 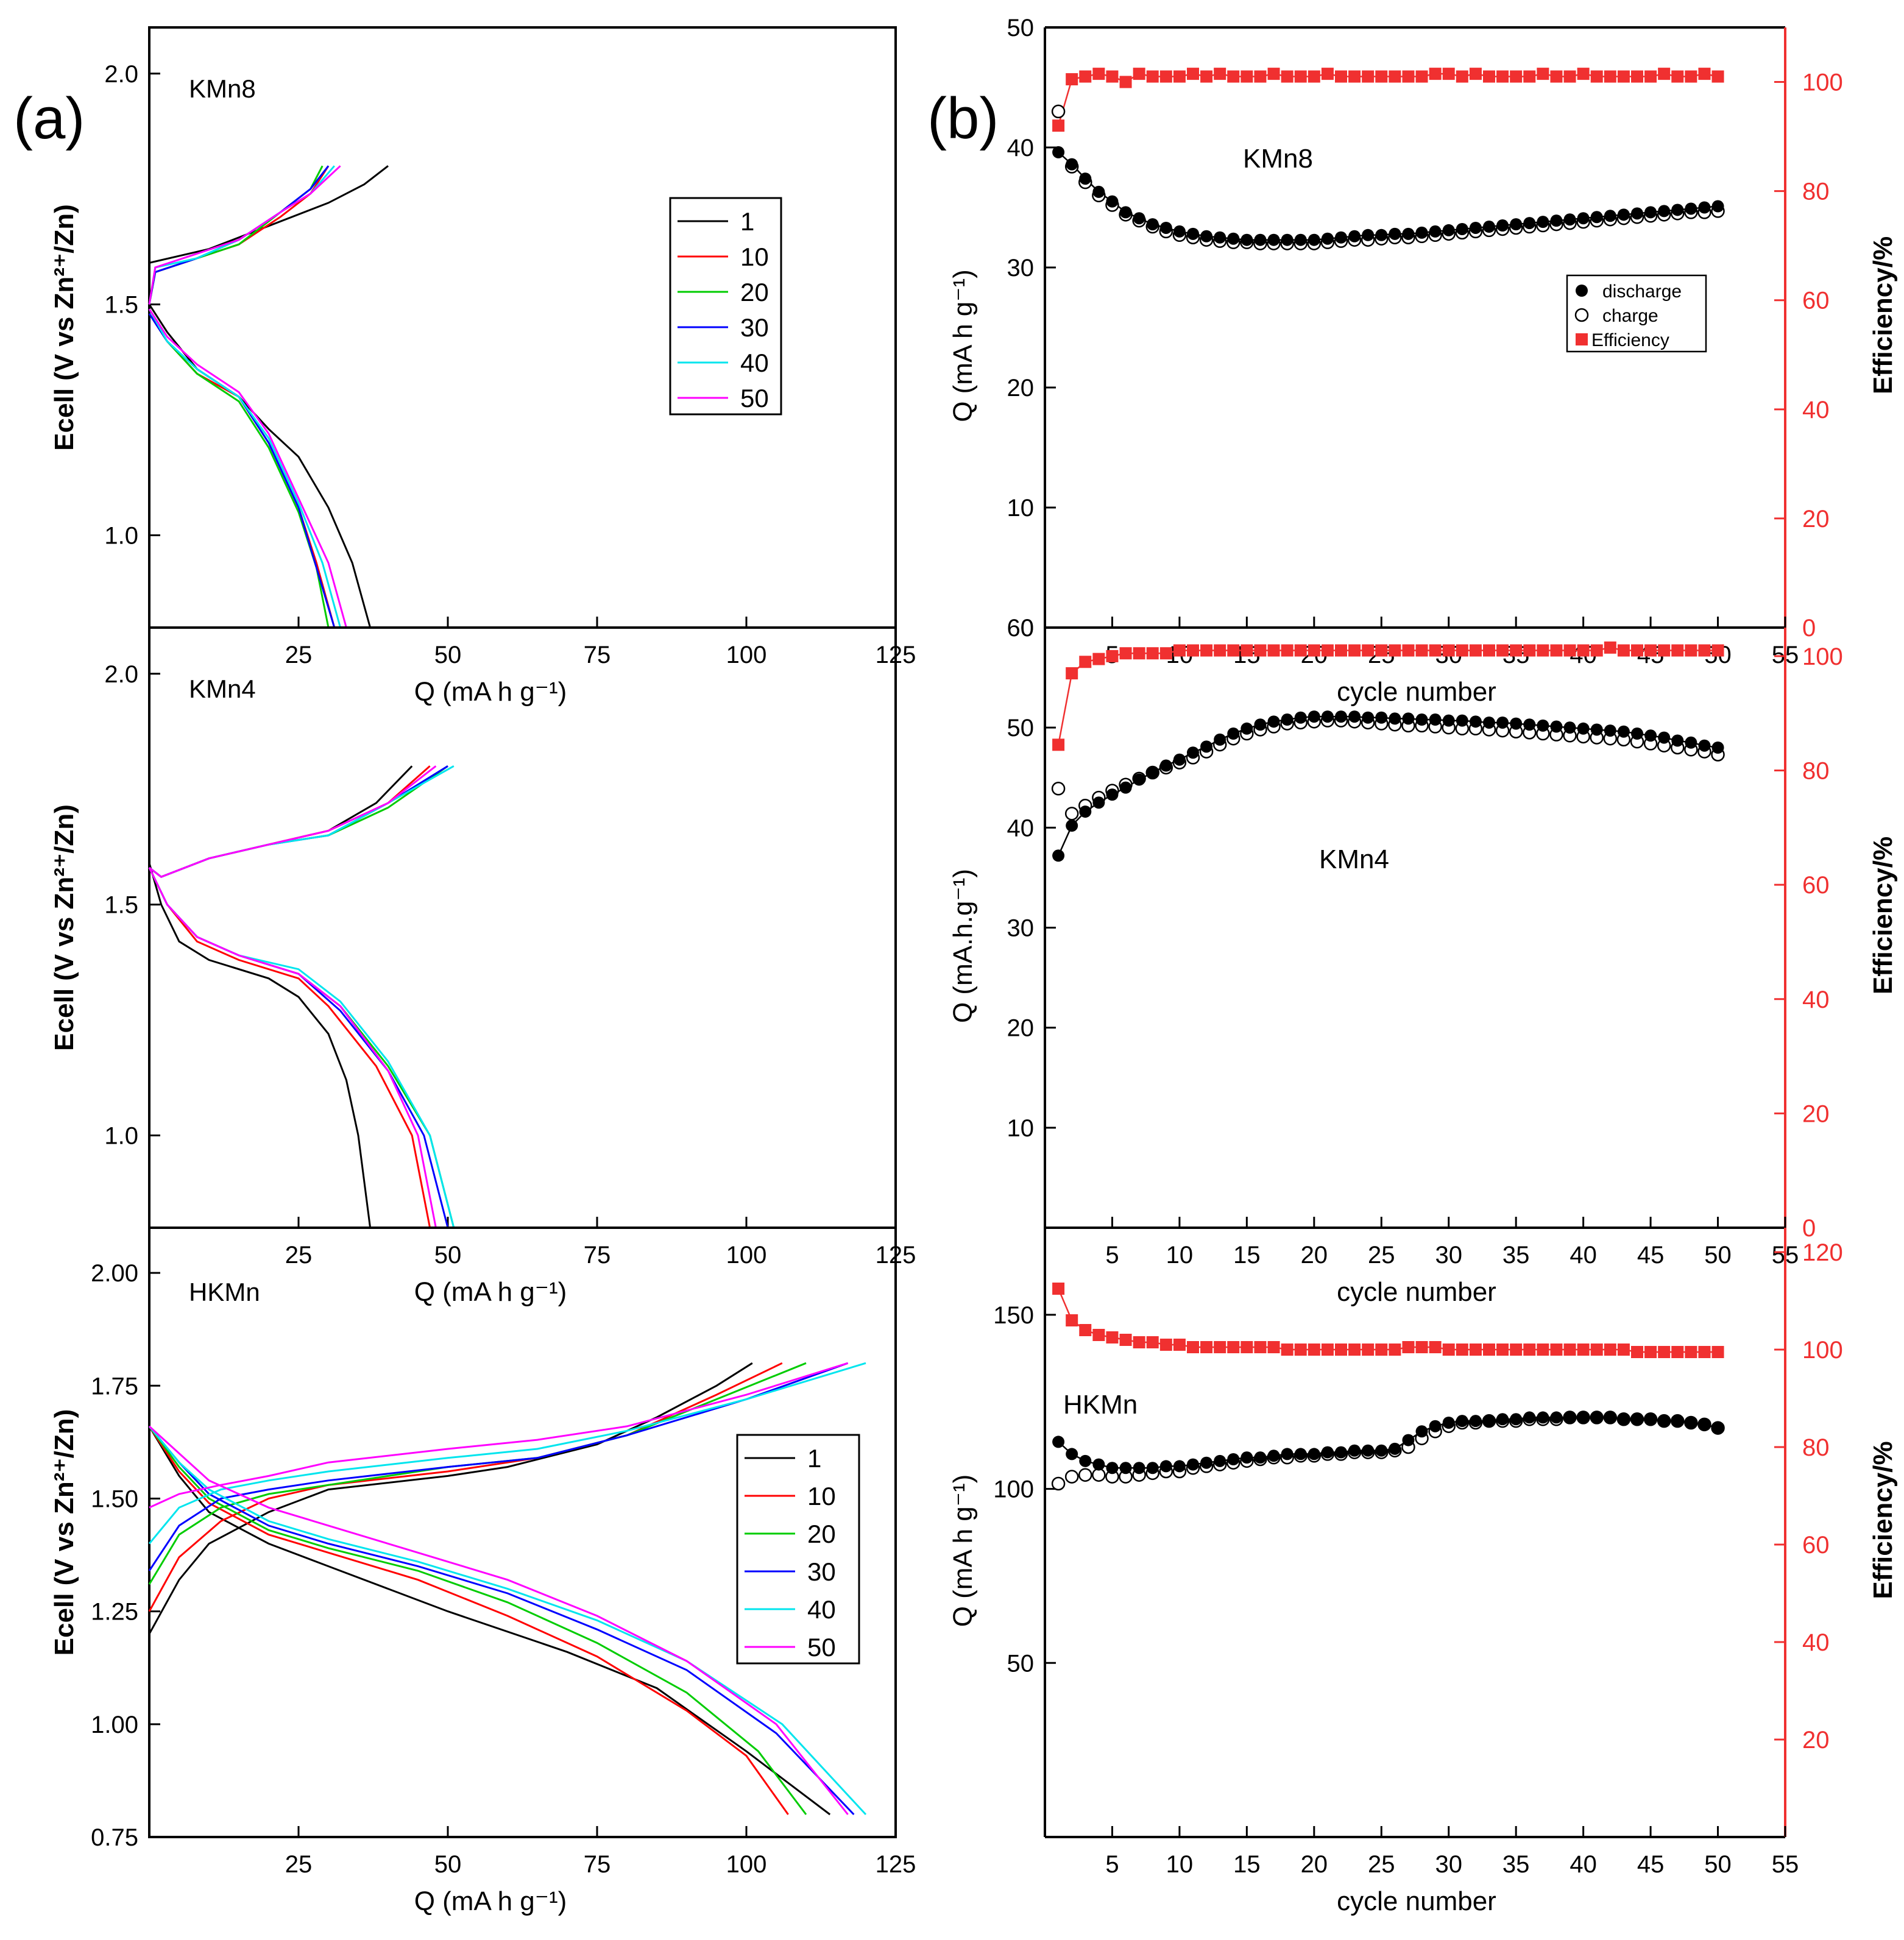 I want to click on x-tick-label: 25, so click(x=299, y=655).